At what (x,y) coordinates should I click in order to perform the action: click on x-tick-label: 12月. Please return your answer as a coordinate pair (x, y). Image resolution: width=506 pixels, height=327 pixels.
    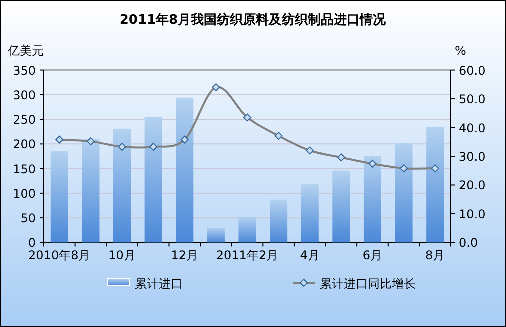
    Looking at the image, I should click on (185, 255).